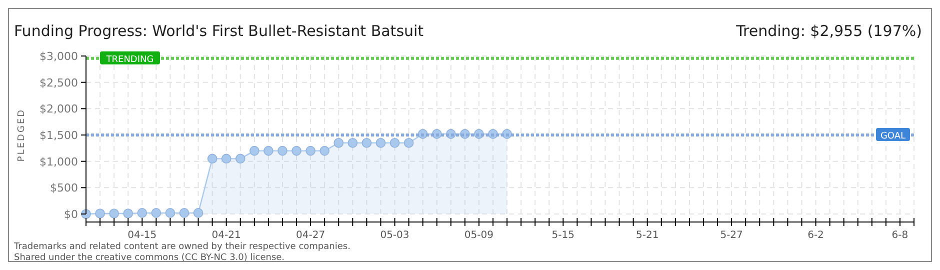 This screenshot has height=270, width=940. Describe the element at coordinates (226, 235) in the screenshot. I see `x-tick-label: 04-21` at that location.